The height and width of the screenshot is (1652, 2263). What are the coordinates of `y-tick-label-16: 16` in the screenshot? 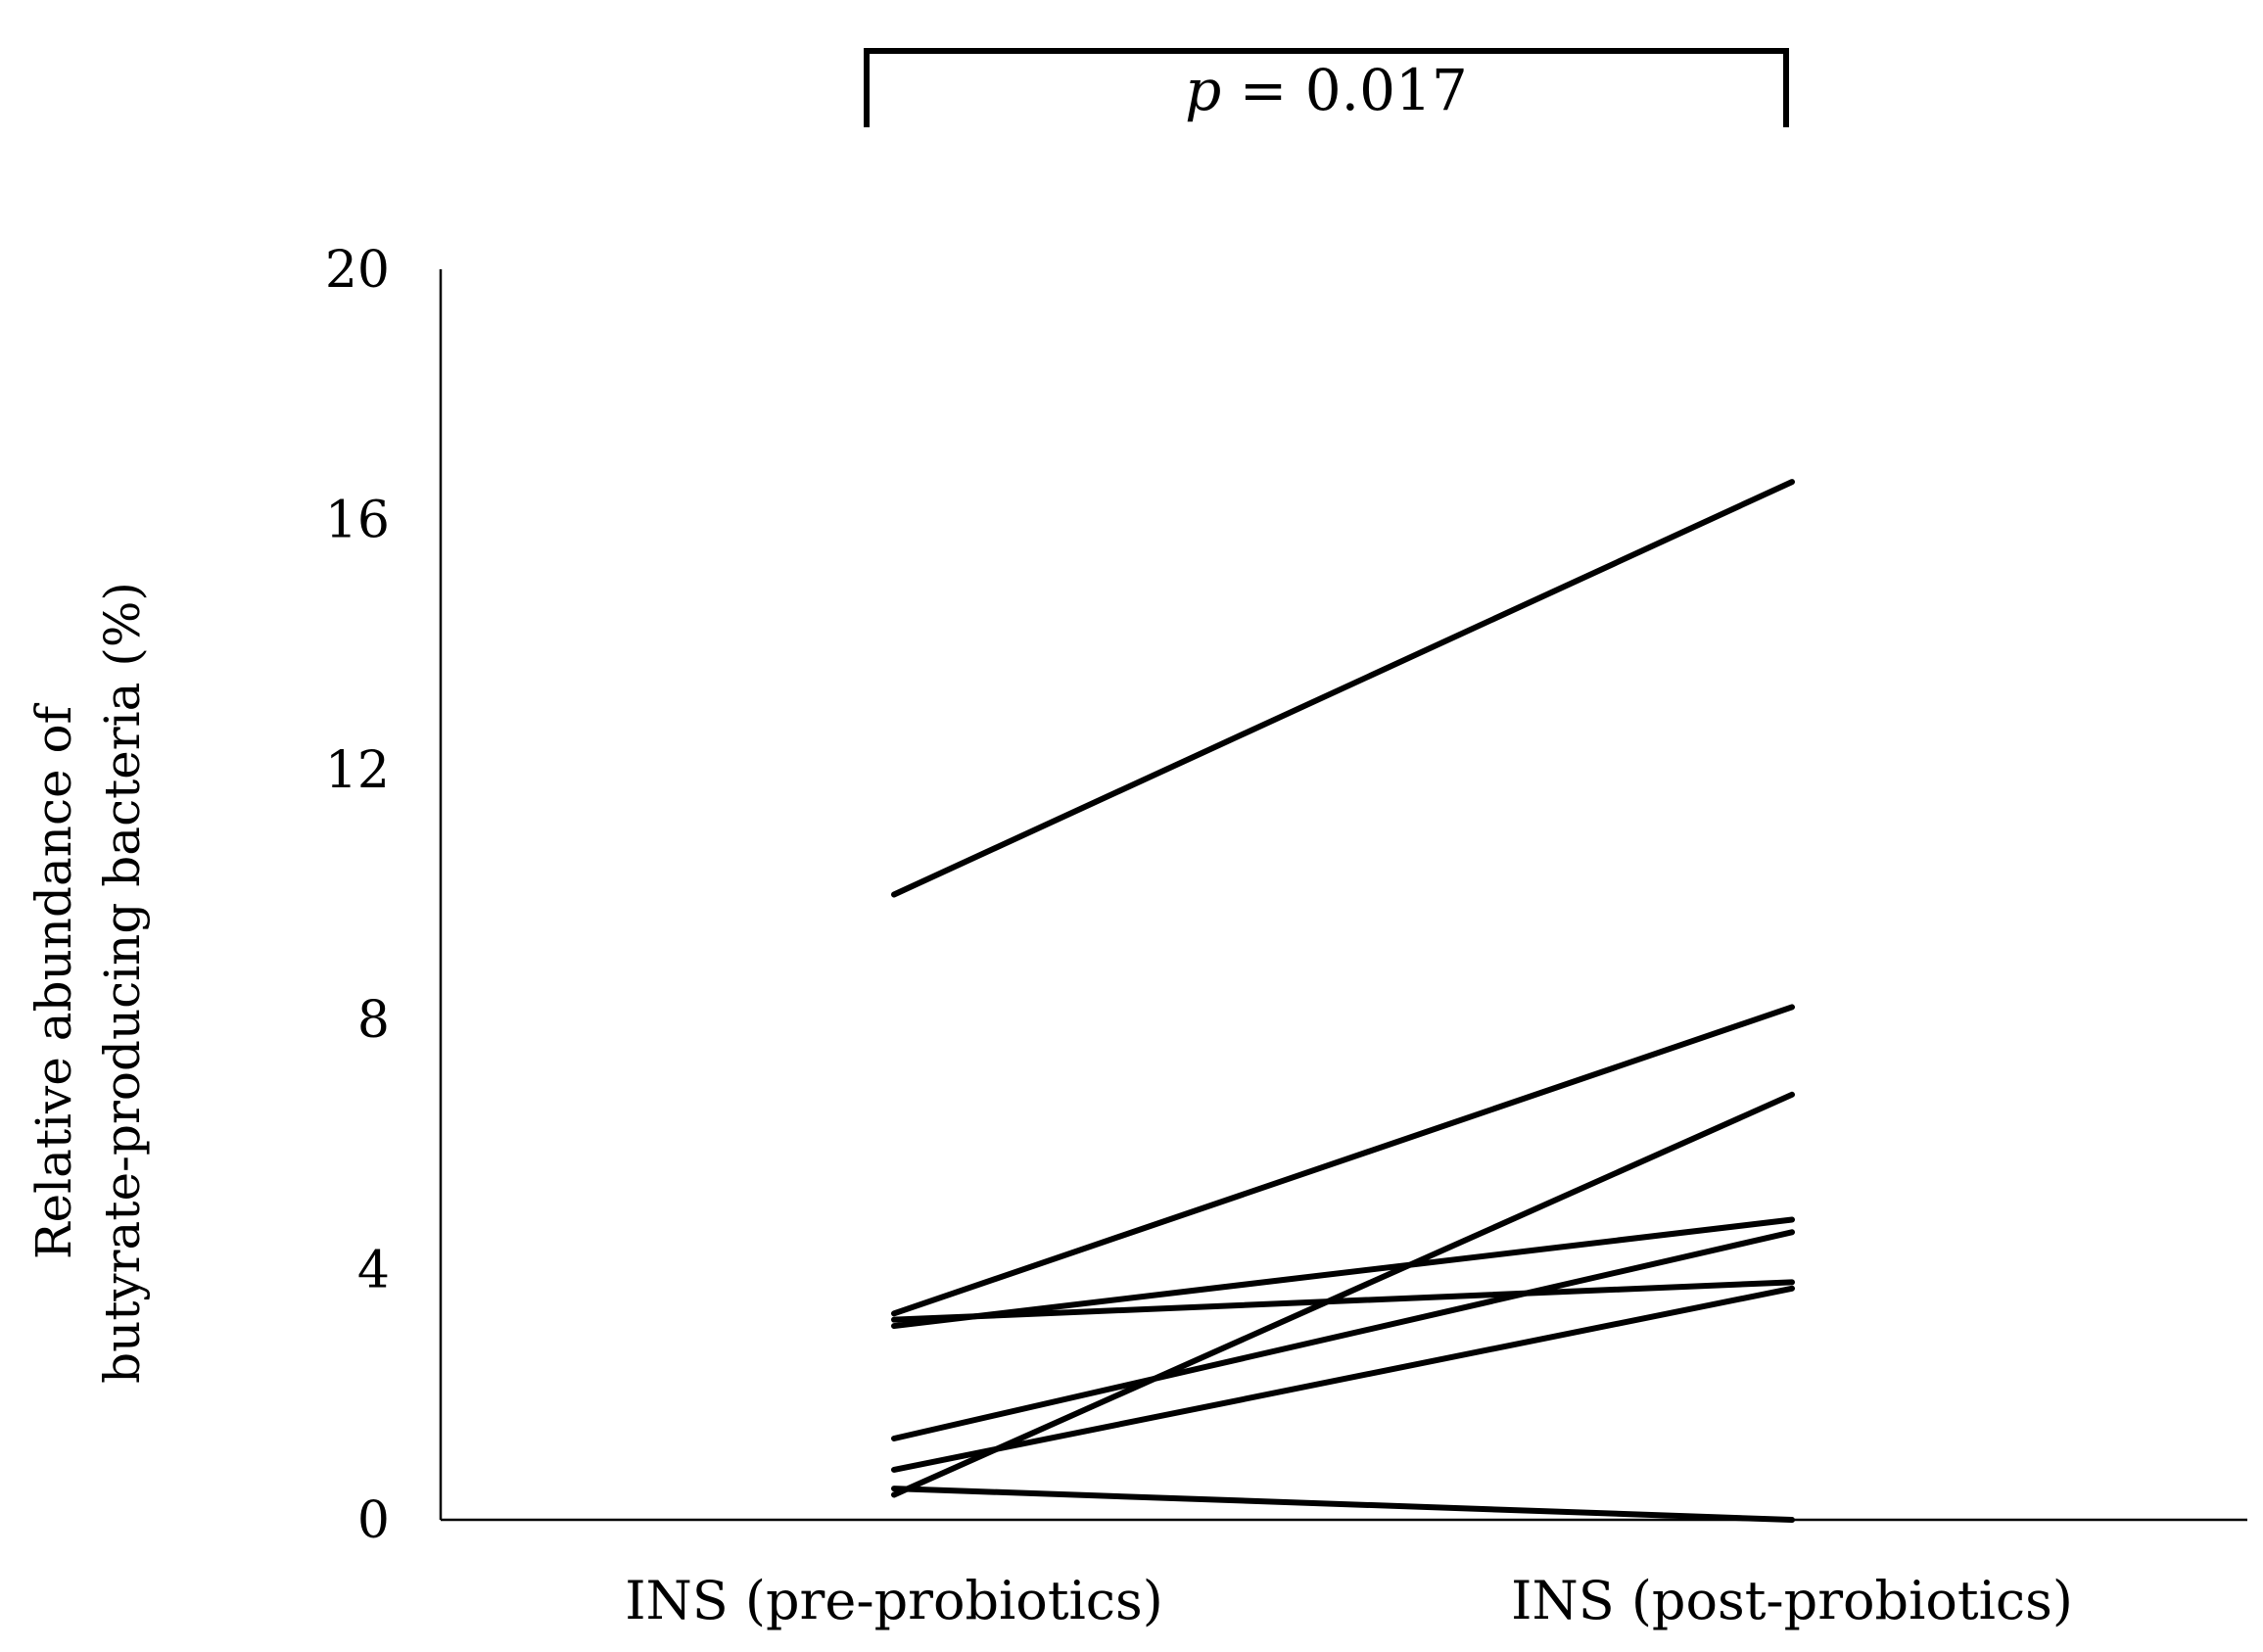 It's located at (357, 520).